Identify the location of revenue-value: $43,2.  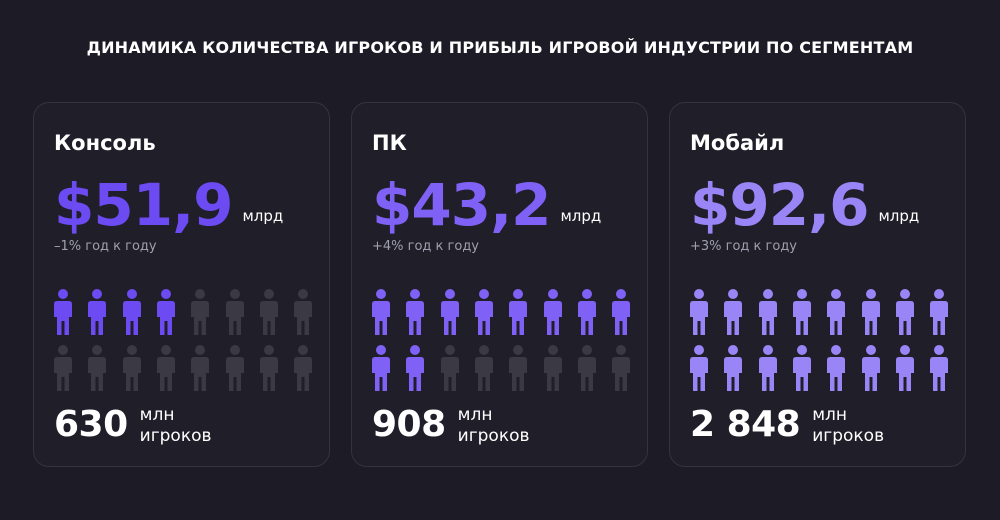
(461, 205).